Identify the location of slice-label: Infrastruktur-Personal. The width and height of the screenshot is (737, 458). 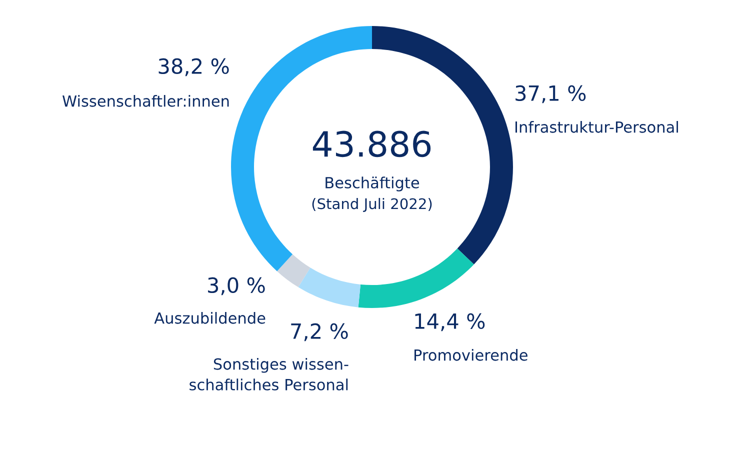
(597, 127).